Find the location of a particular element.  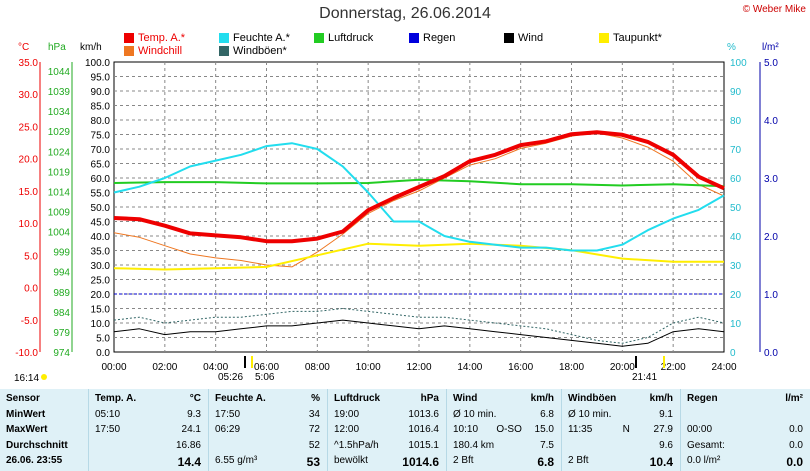

stats-cell: 53 is located at coordinates (313, 462).